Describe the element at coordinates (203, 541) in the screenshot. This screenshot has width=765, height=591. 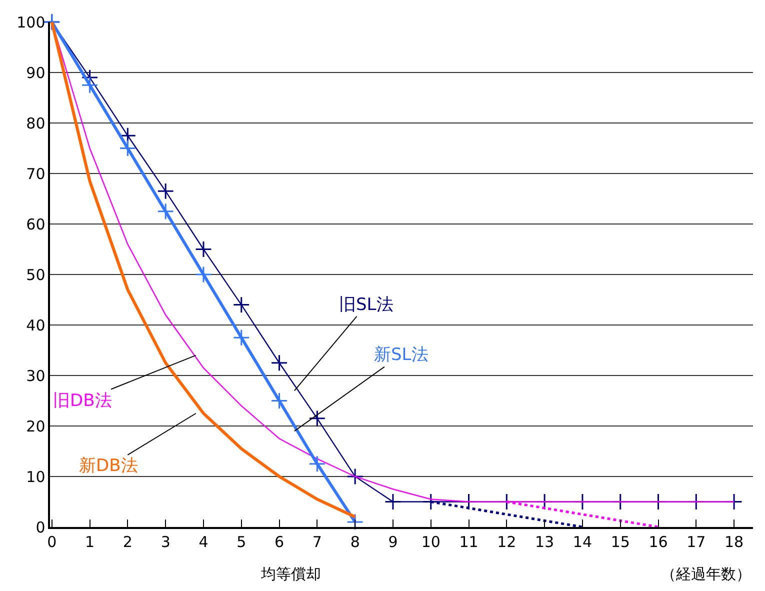
I see `x-tick-label: 4` at that location.